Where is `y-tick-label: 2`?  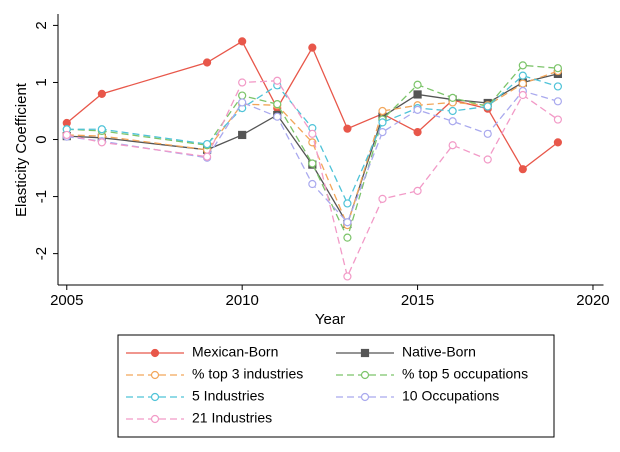 y-tick-label: 2 is located at coordinates (41, 25).